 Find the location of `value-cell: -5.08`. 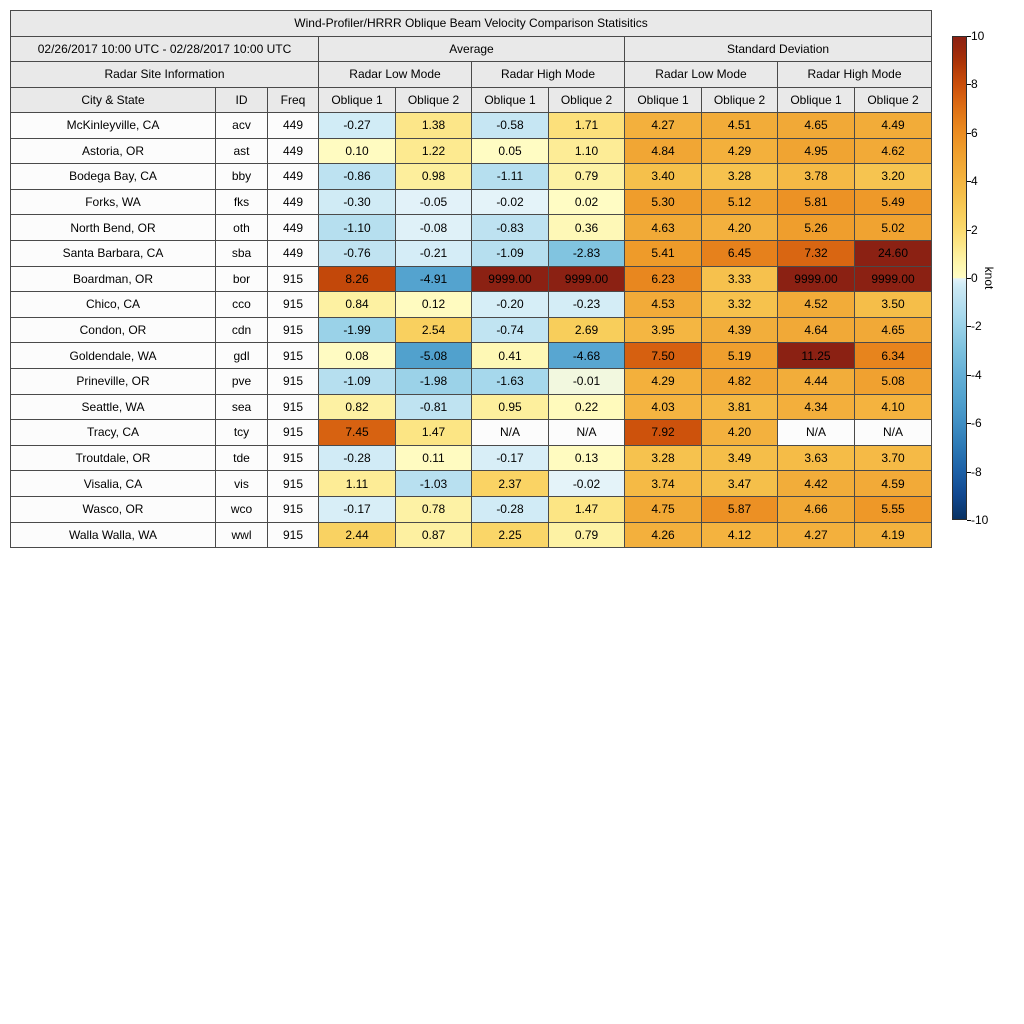

value-cell: -5.08 is located at coordinates (433, 355).